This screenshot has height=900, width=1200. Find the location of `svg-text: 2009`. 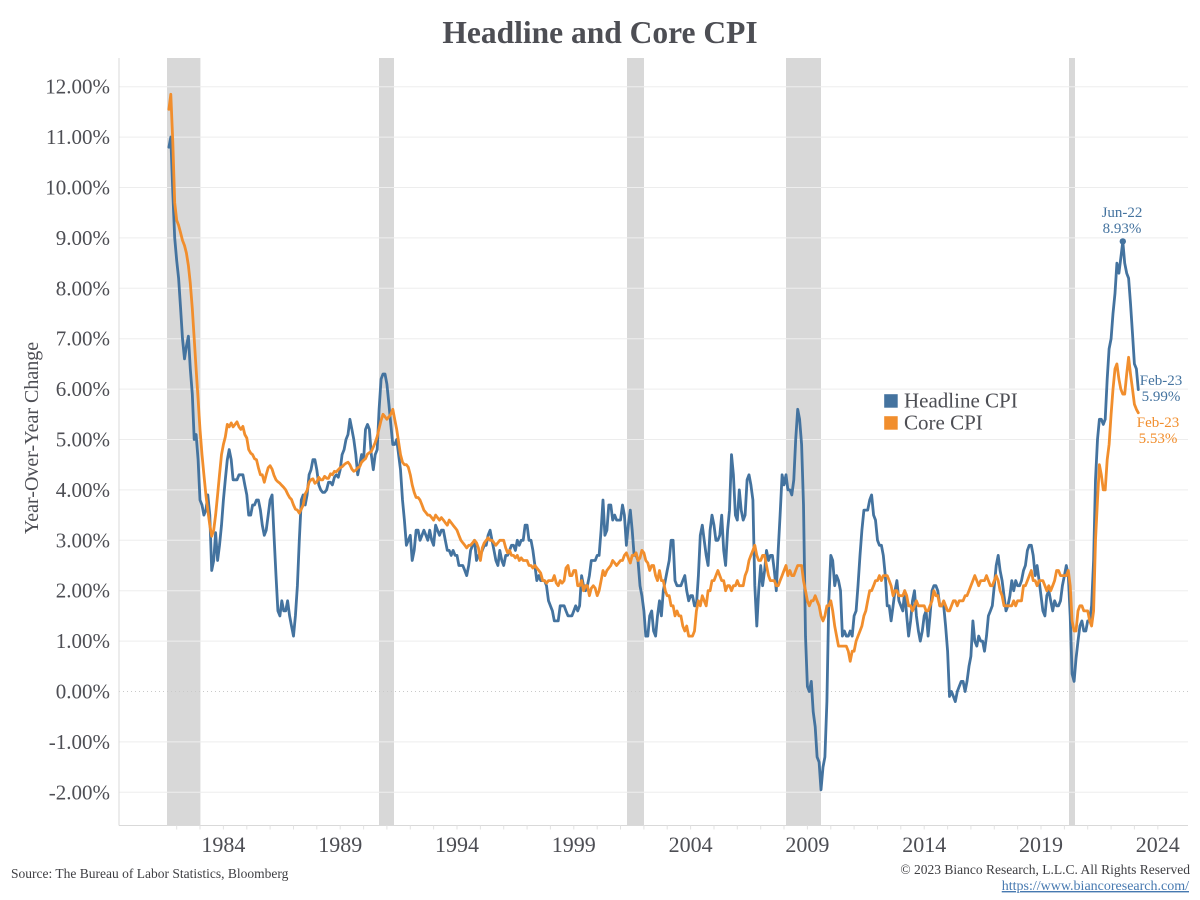

svg-text: 2009 is located at coordinates (807, 844).